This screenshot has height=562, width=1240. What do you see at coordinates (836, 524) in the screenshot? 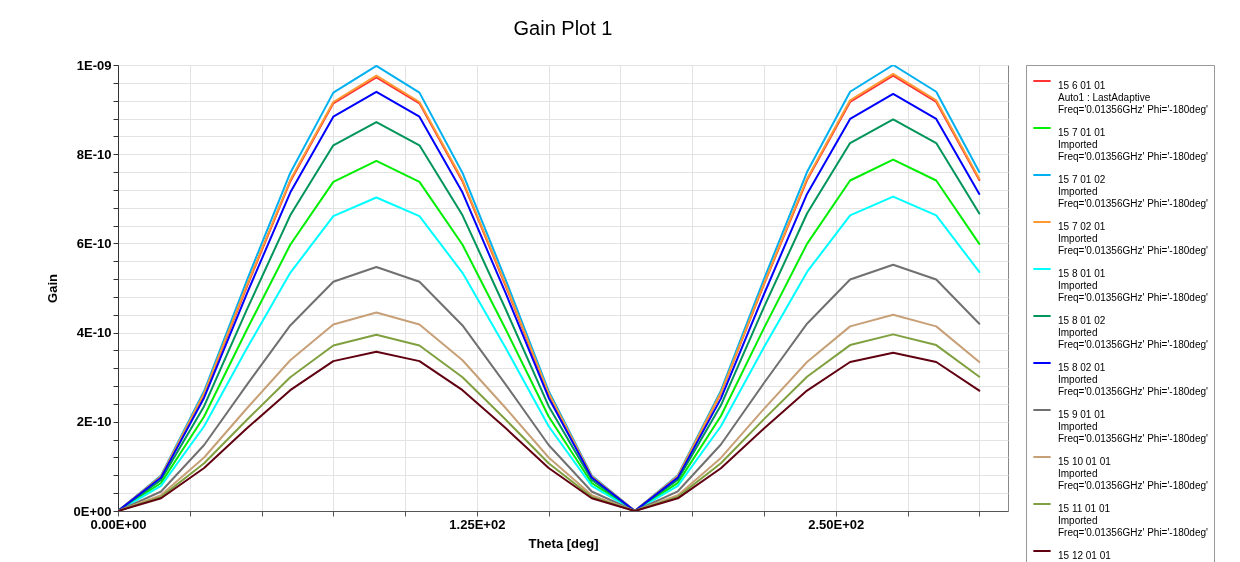
I see `x-tick-label: 2.50E+02` at bounding box center [836, 524].